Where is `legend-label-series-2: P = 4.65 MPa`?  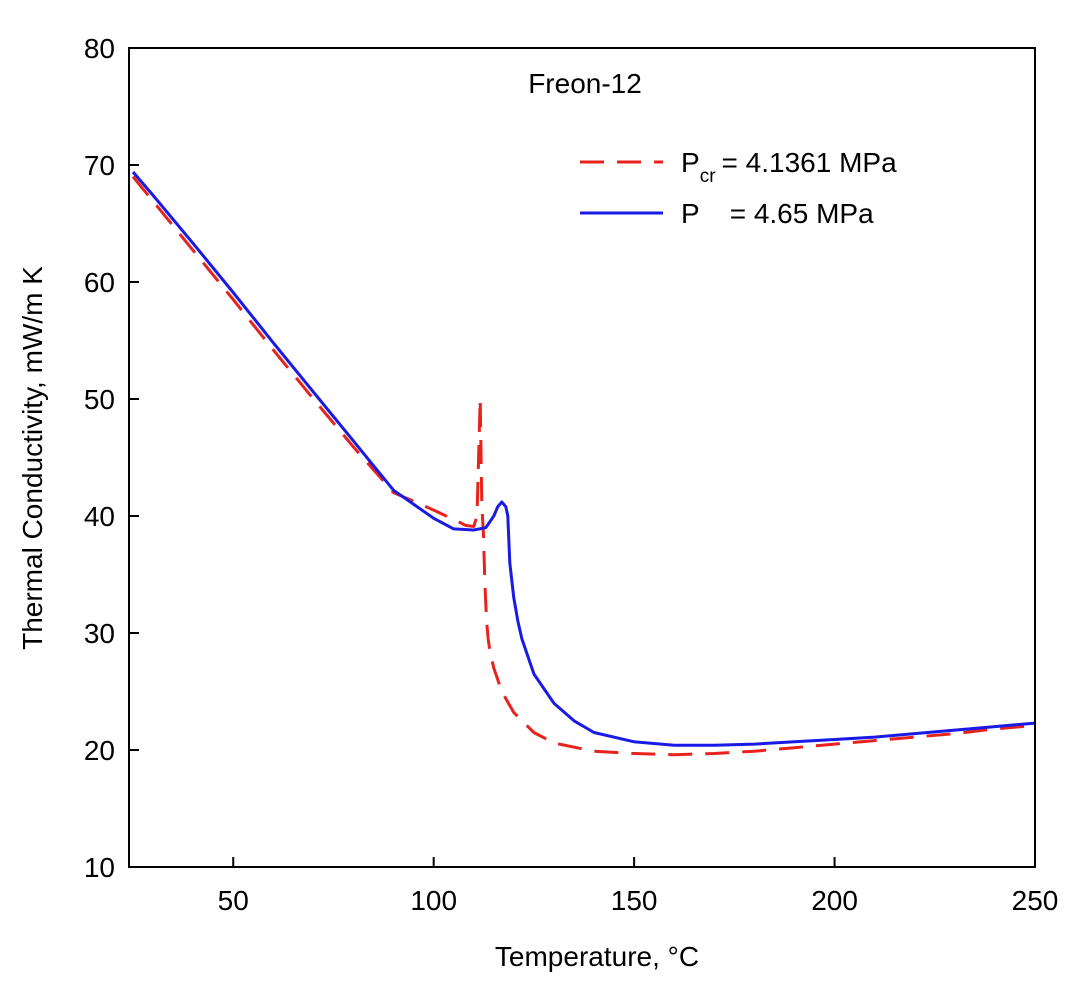
legend-label-series-2: P = 4.65 MPa is located at coordinates (777, 213).